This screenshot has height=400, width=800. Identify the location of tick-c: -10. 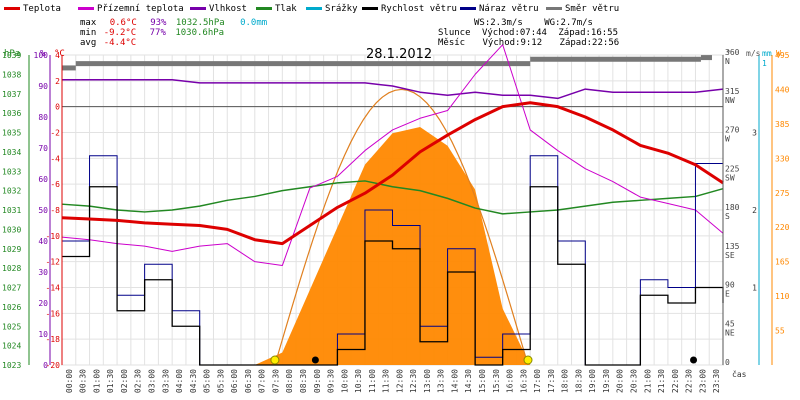
(53, 236).